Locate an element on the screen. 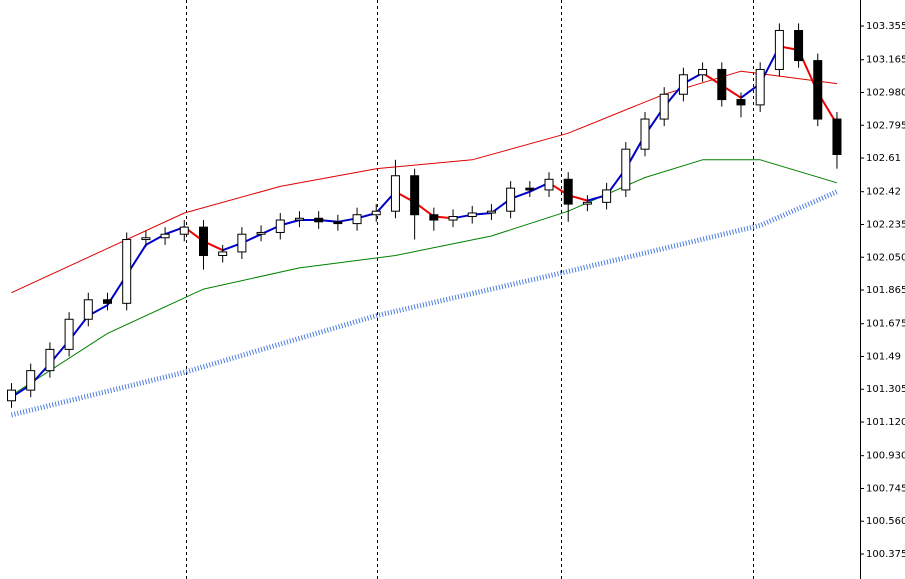 This screenshot has width=905, height=579. y-tick-label: 103.355 is located at coordinates (885, 26).